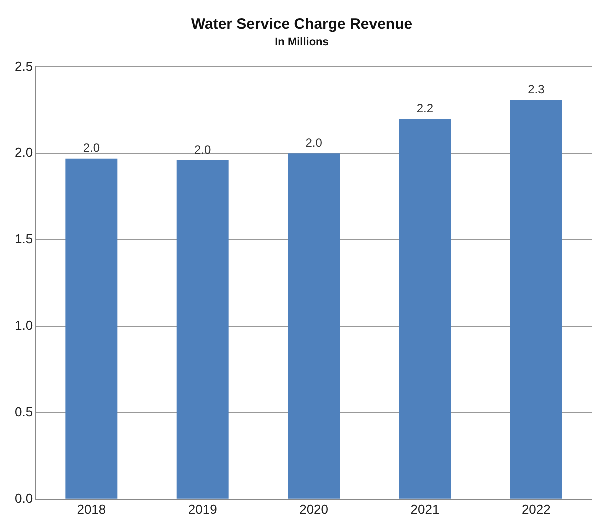 This screenshot has width=604, height=529. Describe the element at coordinates (24, 152) in the screenshot. I see `y-tick-label: 2.0` at that location.